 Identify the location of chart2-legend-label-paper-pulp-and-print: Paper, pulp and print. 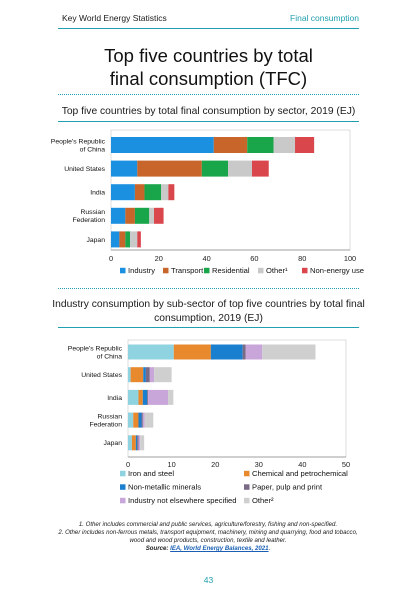
(287, 487).